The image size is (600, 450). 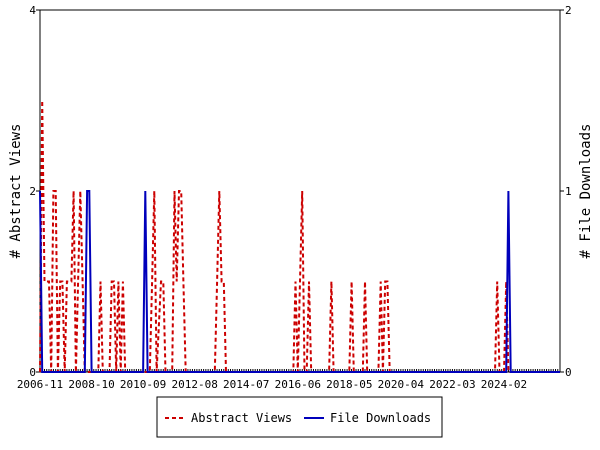 I want to click on y-right-tick-label: 2, so click(x=568, y=10).